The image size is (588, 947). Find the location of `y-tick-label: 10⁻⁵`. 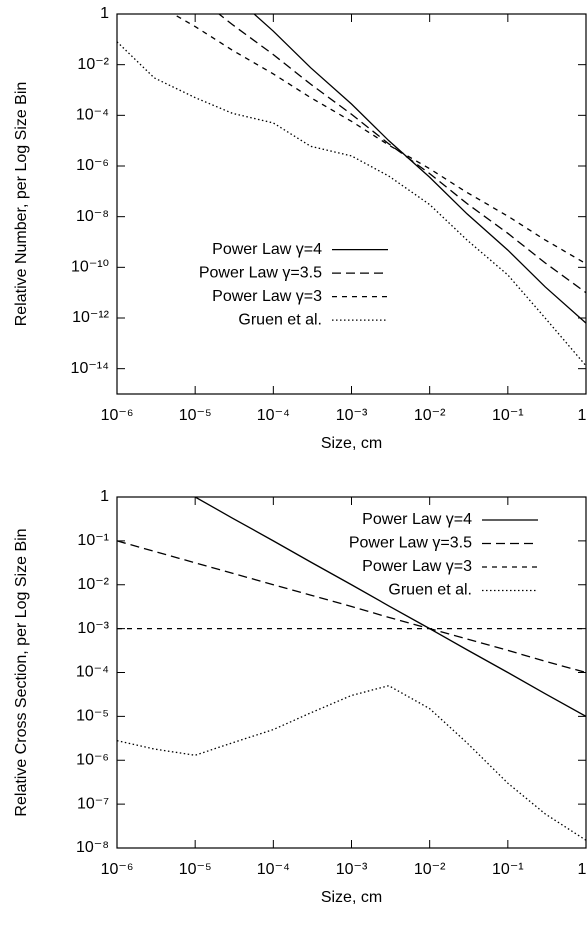

y-tick-label: 10⁻⁵ is located at coordinates (92, 716).